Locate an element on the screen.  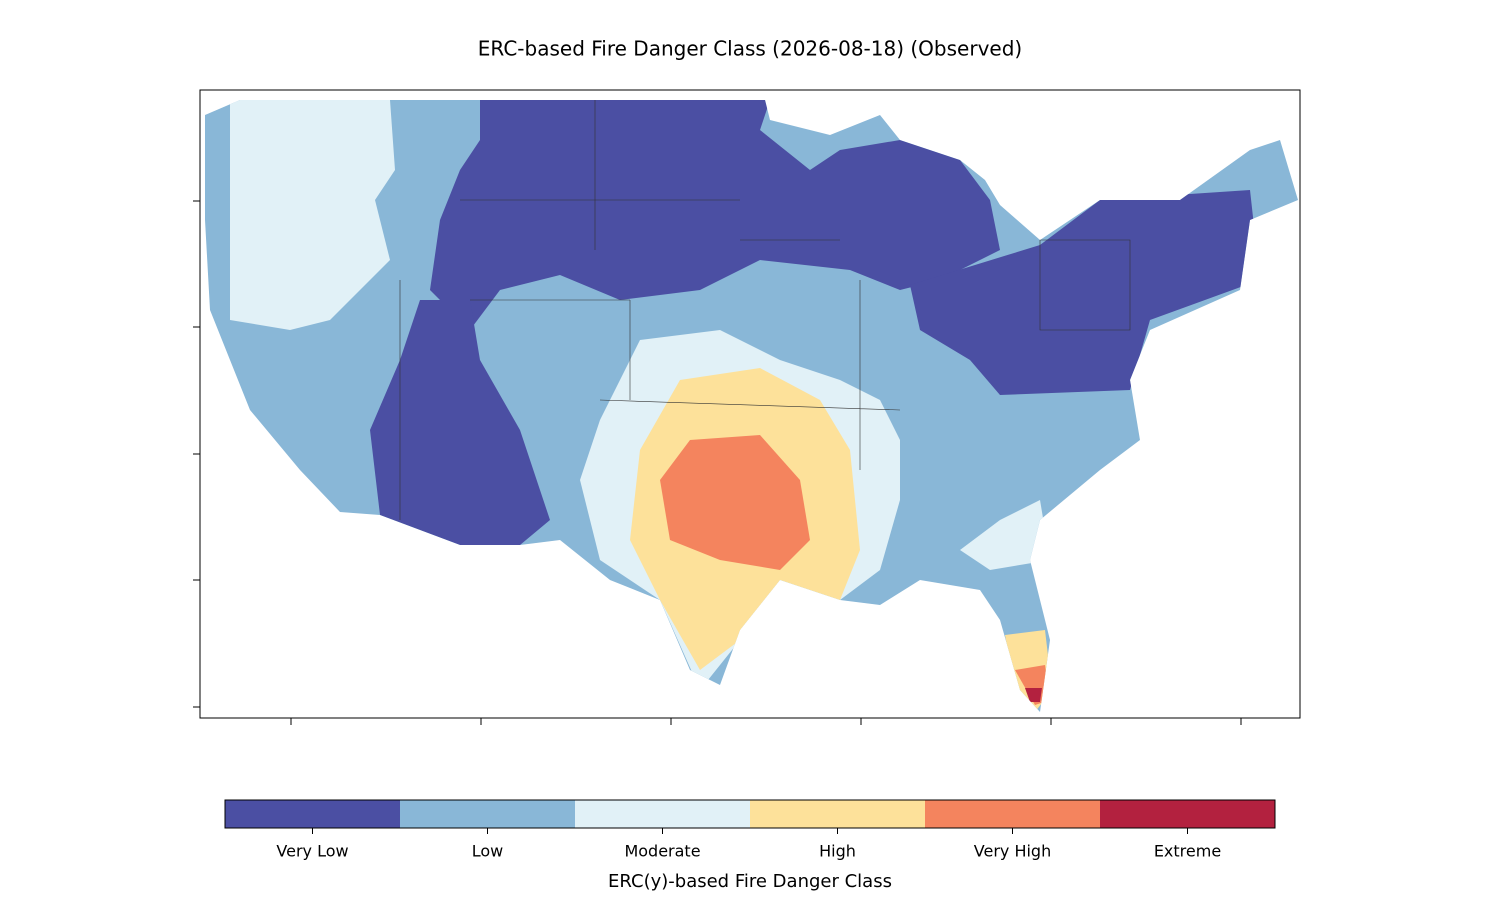
colorbar-tick-label: Very High is located at coordinates (1012, 851).